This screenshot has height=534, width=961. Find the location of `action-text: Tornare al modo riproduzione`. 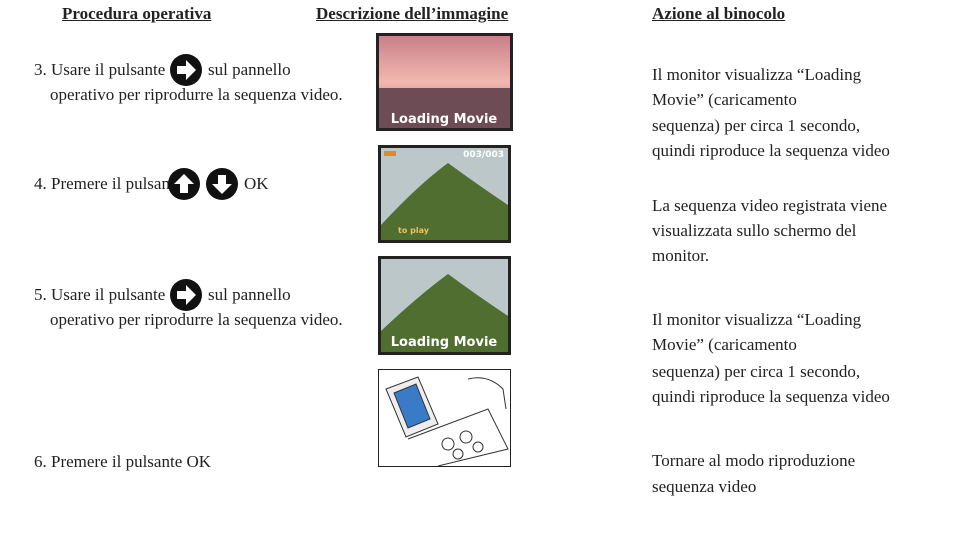

action-text: Tornare al modo riproduzione is located at coordinates (754, 460).